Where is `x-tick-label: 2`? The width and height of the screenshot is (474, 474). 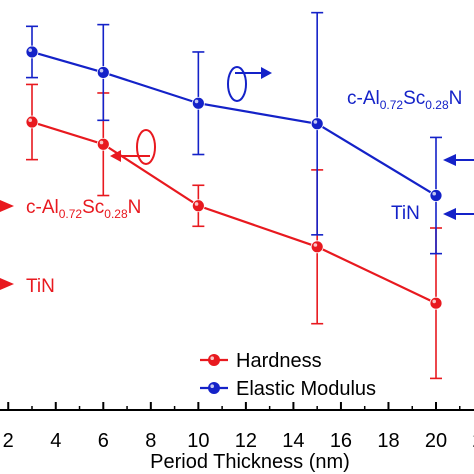
x-tick-label: 2 is located at coordinates (8, 441).